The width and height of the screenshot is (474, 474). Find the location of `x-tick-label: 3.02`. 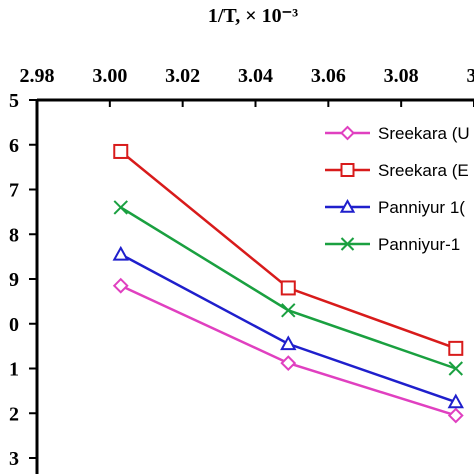

x-tick-label: 3.02 is located at coordinates (182, 76).